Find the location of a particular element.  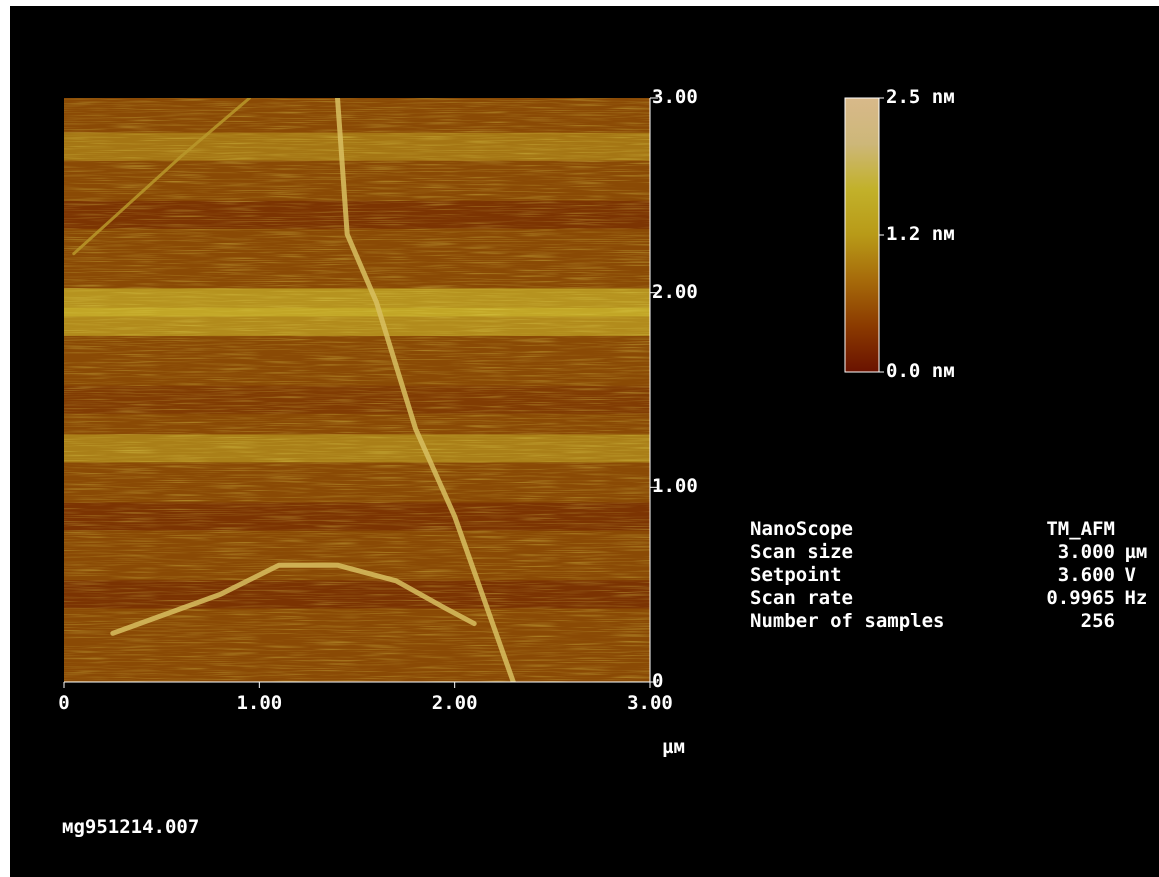

info-row: Setpoint 3.600 V is located at coordinates (954, 575).